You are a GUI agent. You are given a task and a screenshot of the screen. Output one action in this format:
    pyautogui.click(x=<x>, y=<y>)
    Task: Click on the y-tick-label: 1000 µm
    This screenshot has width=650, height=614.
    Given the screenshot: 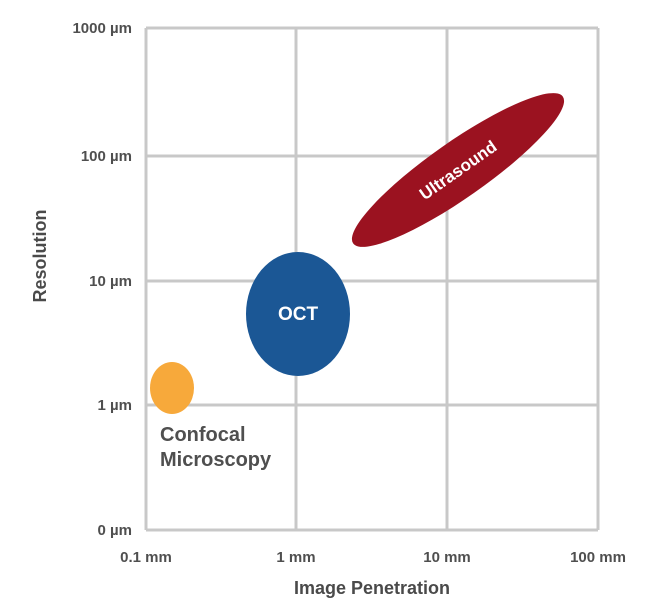 What is the action you would take?
    pyautogui.click(x=102, y=28)
    